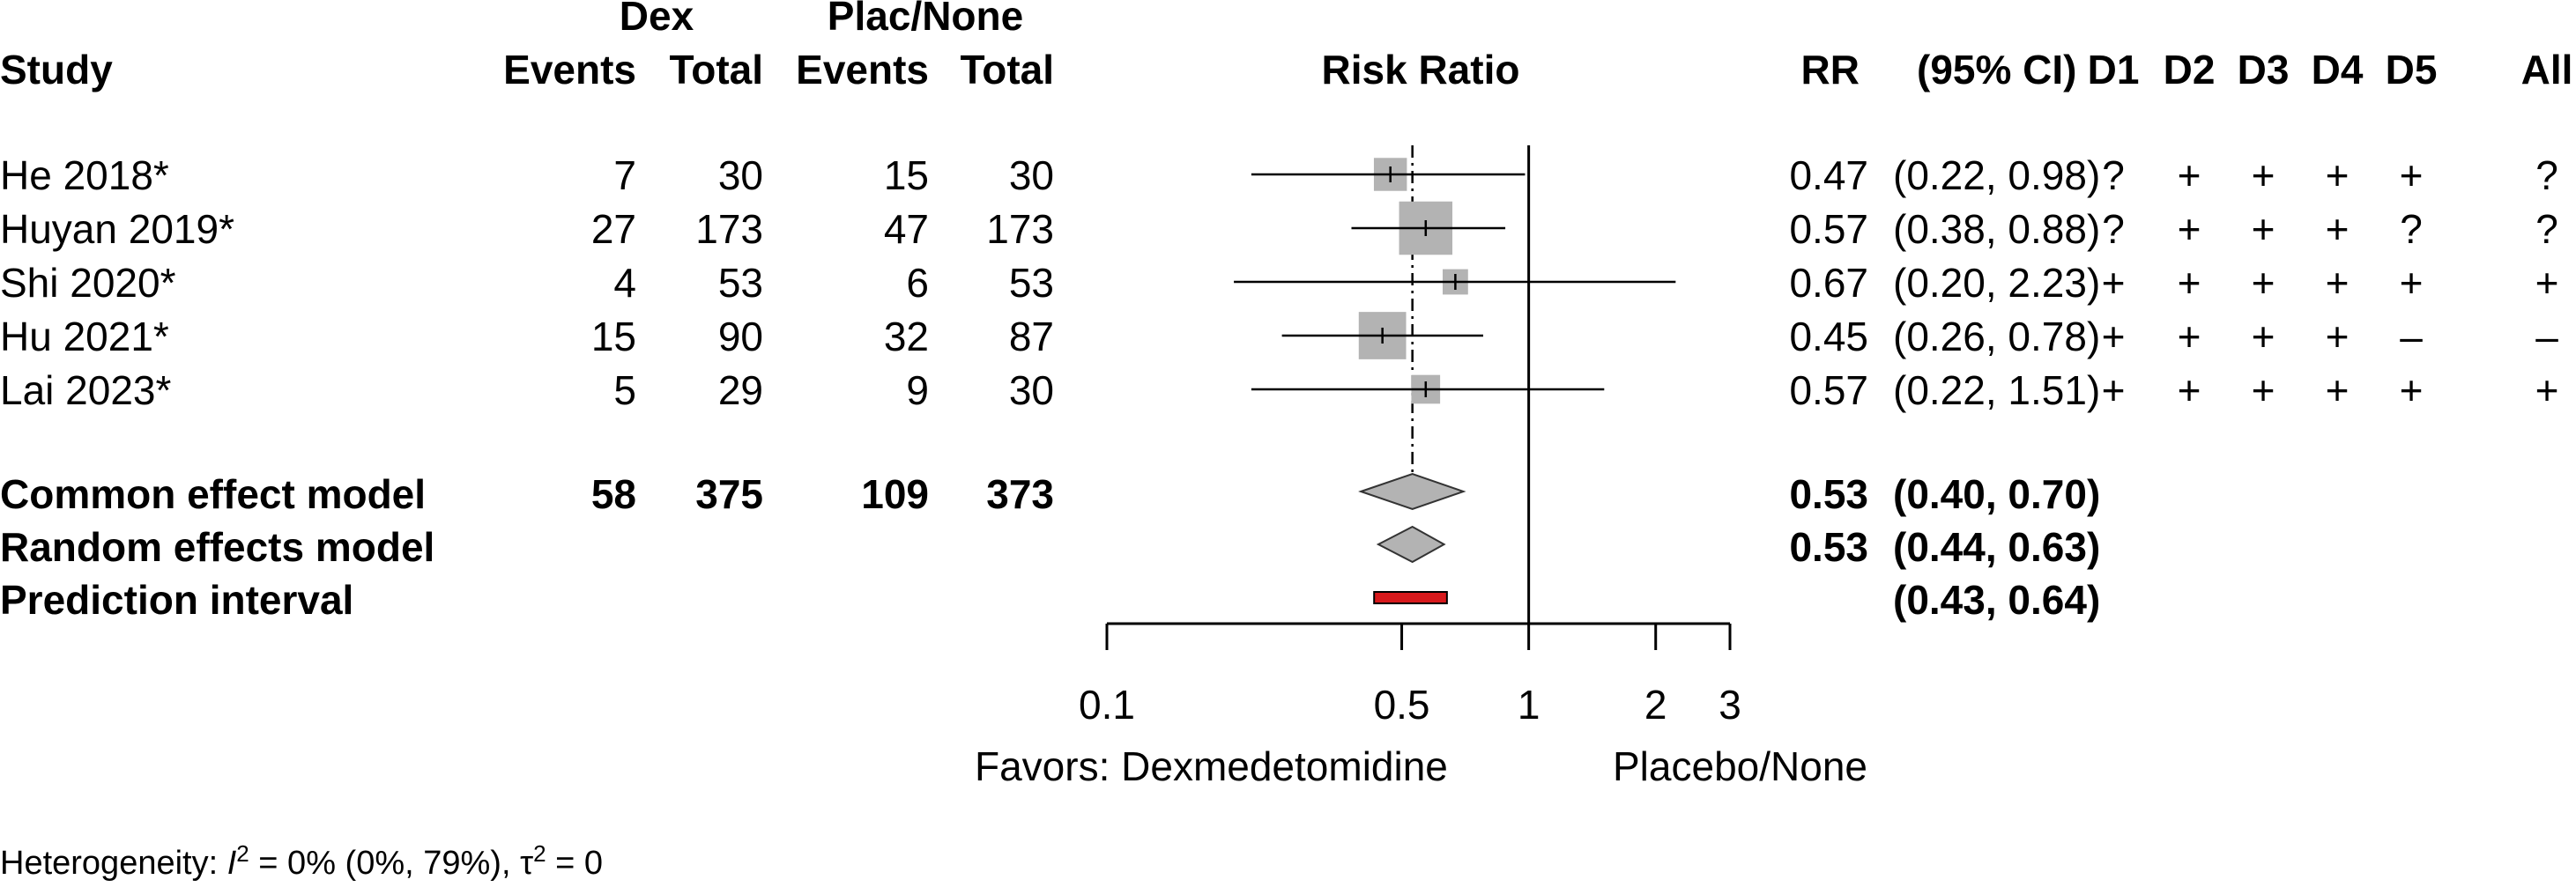  I want to click on prediction-interval-bar, so click(1410, 597).